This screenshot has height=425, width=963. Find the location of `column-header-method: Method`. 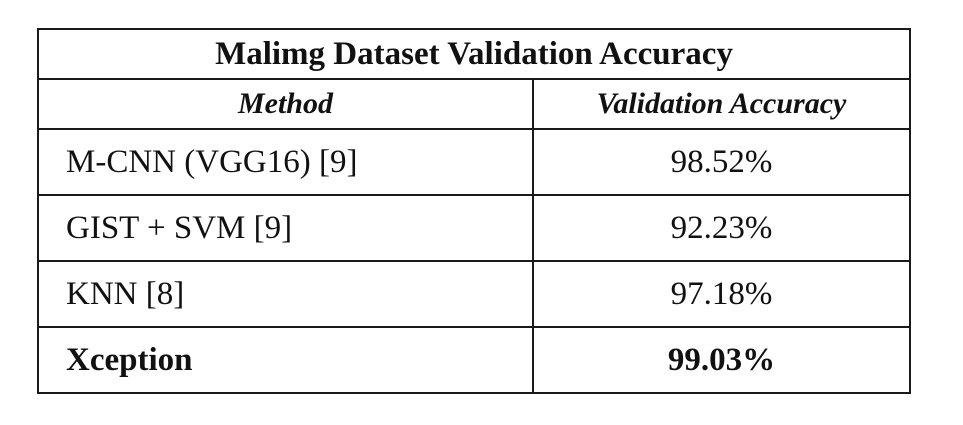

column-header-method: Method is located at coordinates (285, 104).